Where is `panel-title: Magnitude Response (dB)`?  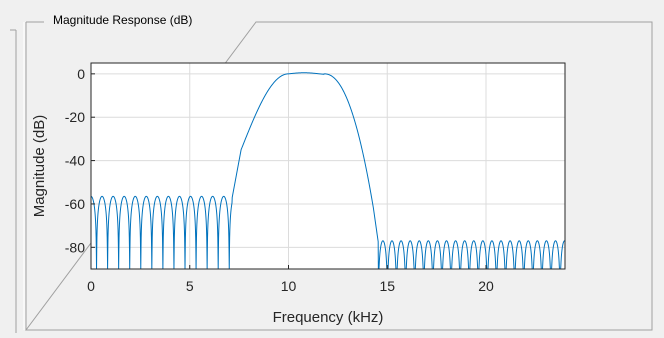 panel-title: Magnitude Response (dB) is located at coordinates (123, 20).